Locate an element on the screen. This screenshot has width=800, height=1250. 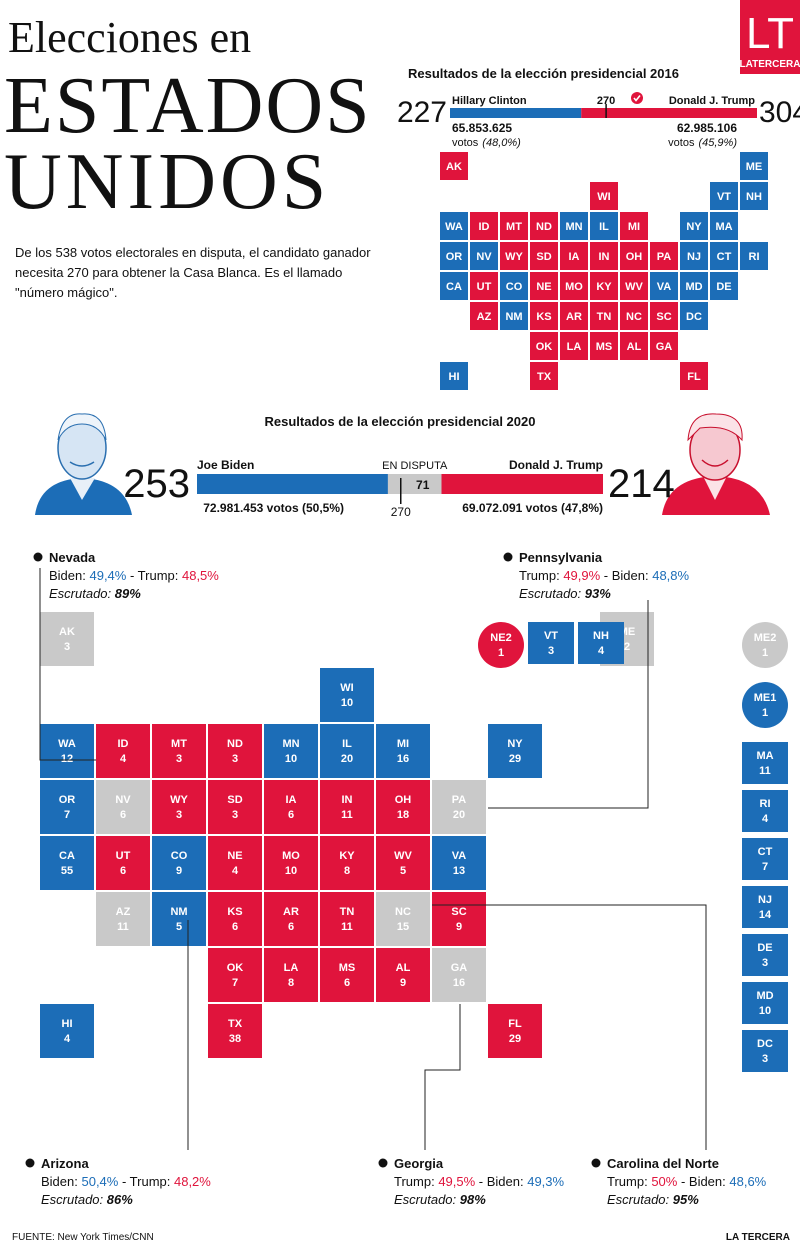
state-label: PA is located at coordinates (664, 257).